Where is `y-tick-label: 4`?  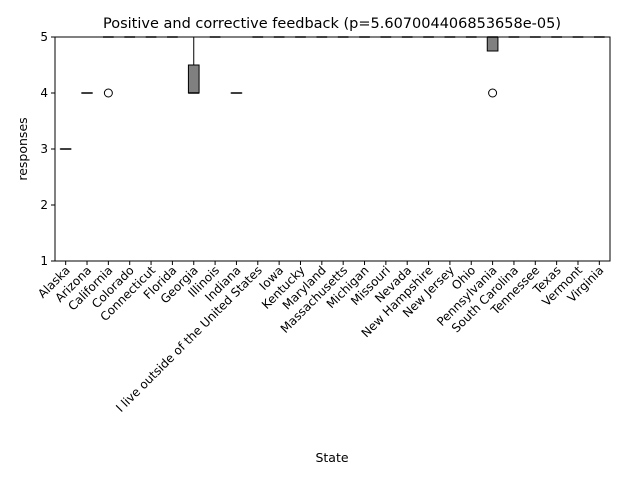
y-tick-label: 4 is located at coordinates (44, 93).